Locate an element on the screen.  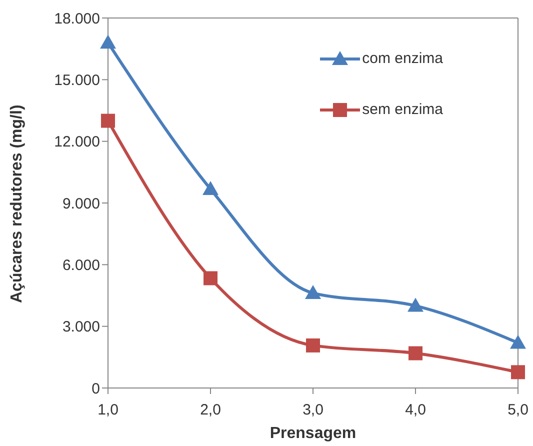
y-axis-title: Açúcares redutores (mg/l) is located at coordinates (17, 203).